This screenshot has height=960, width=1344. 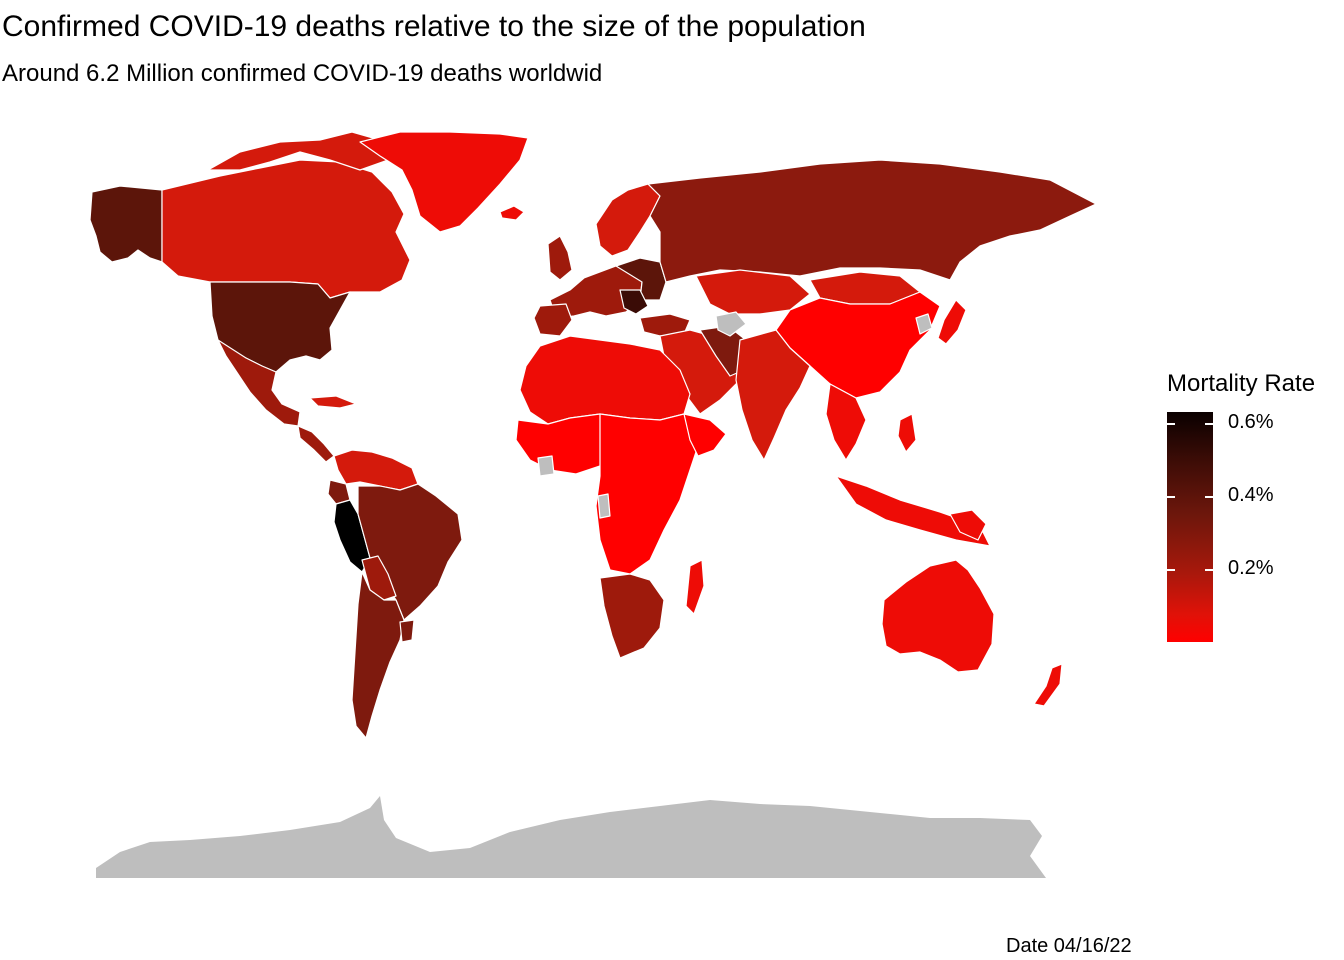 What do you see at coordinates (846, 422) in the screenshot?
I see `region-southeast-asia` at bounding box center [846, 422].